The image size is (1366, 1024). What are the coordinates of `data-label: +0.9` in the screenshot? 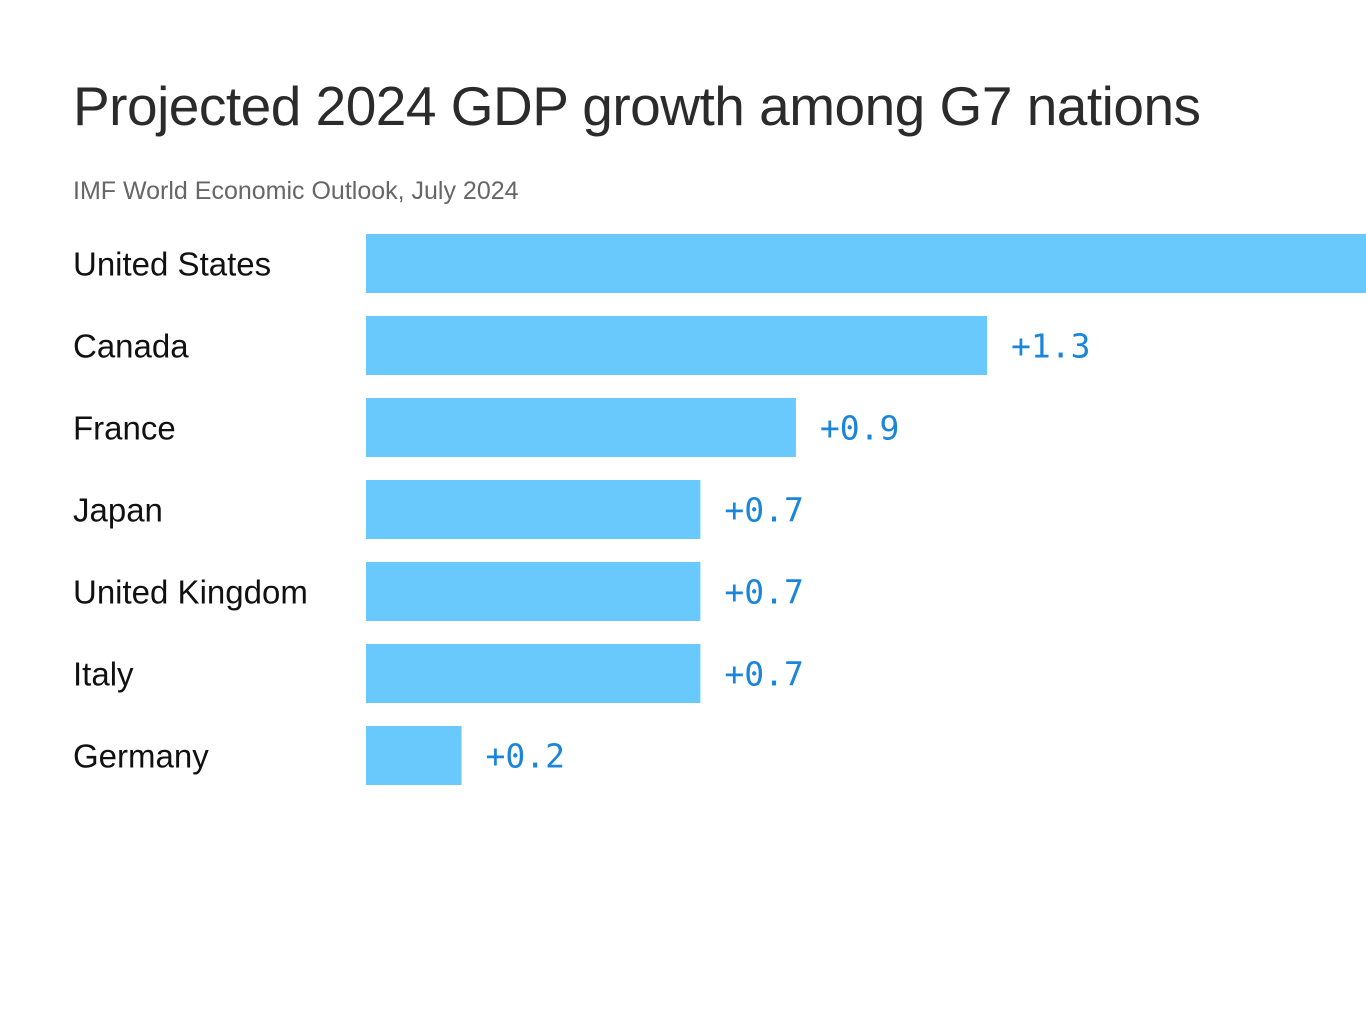 It's located at (859, 428).